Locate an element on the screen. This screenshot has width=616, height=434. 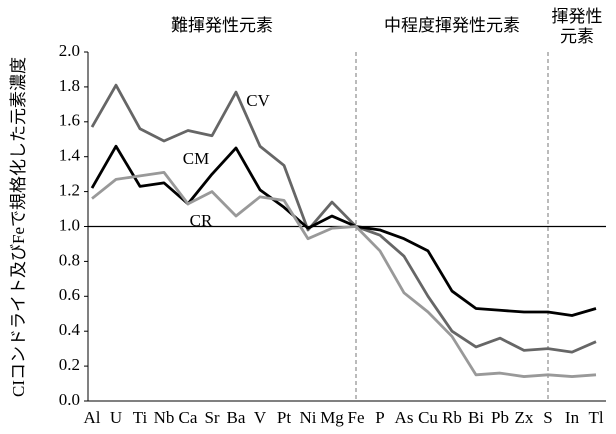
y-tick-label: 0.2 is located at coordinates (69, 364).